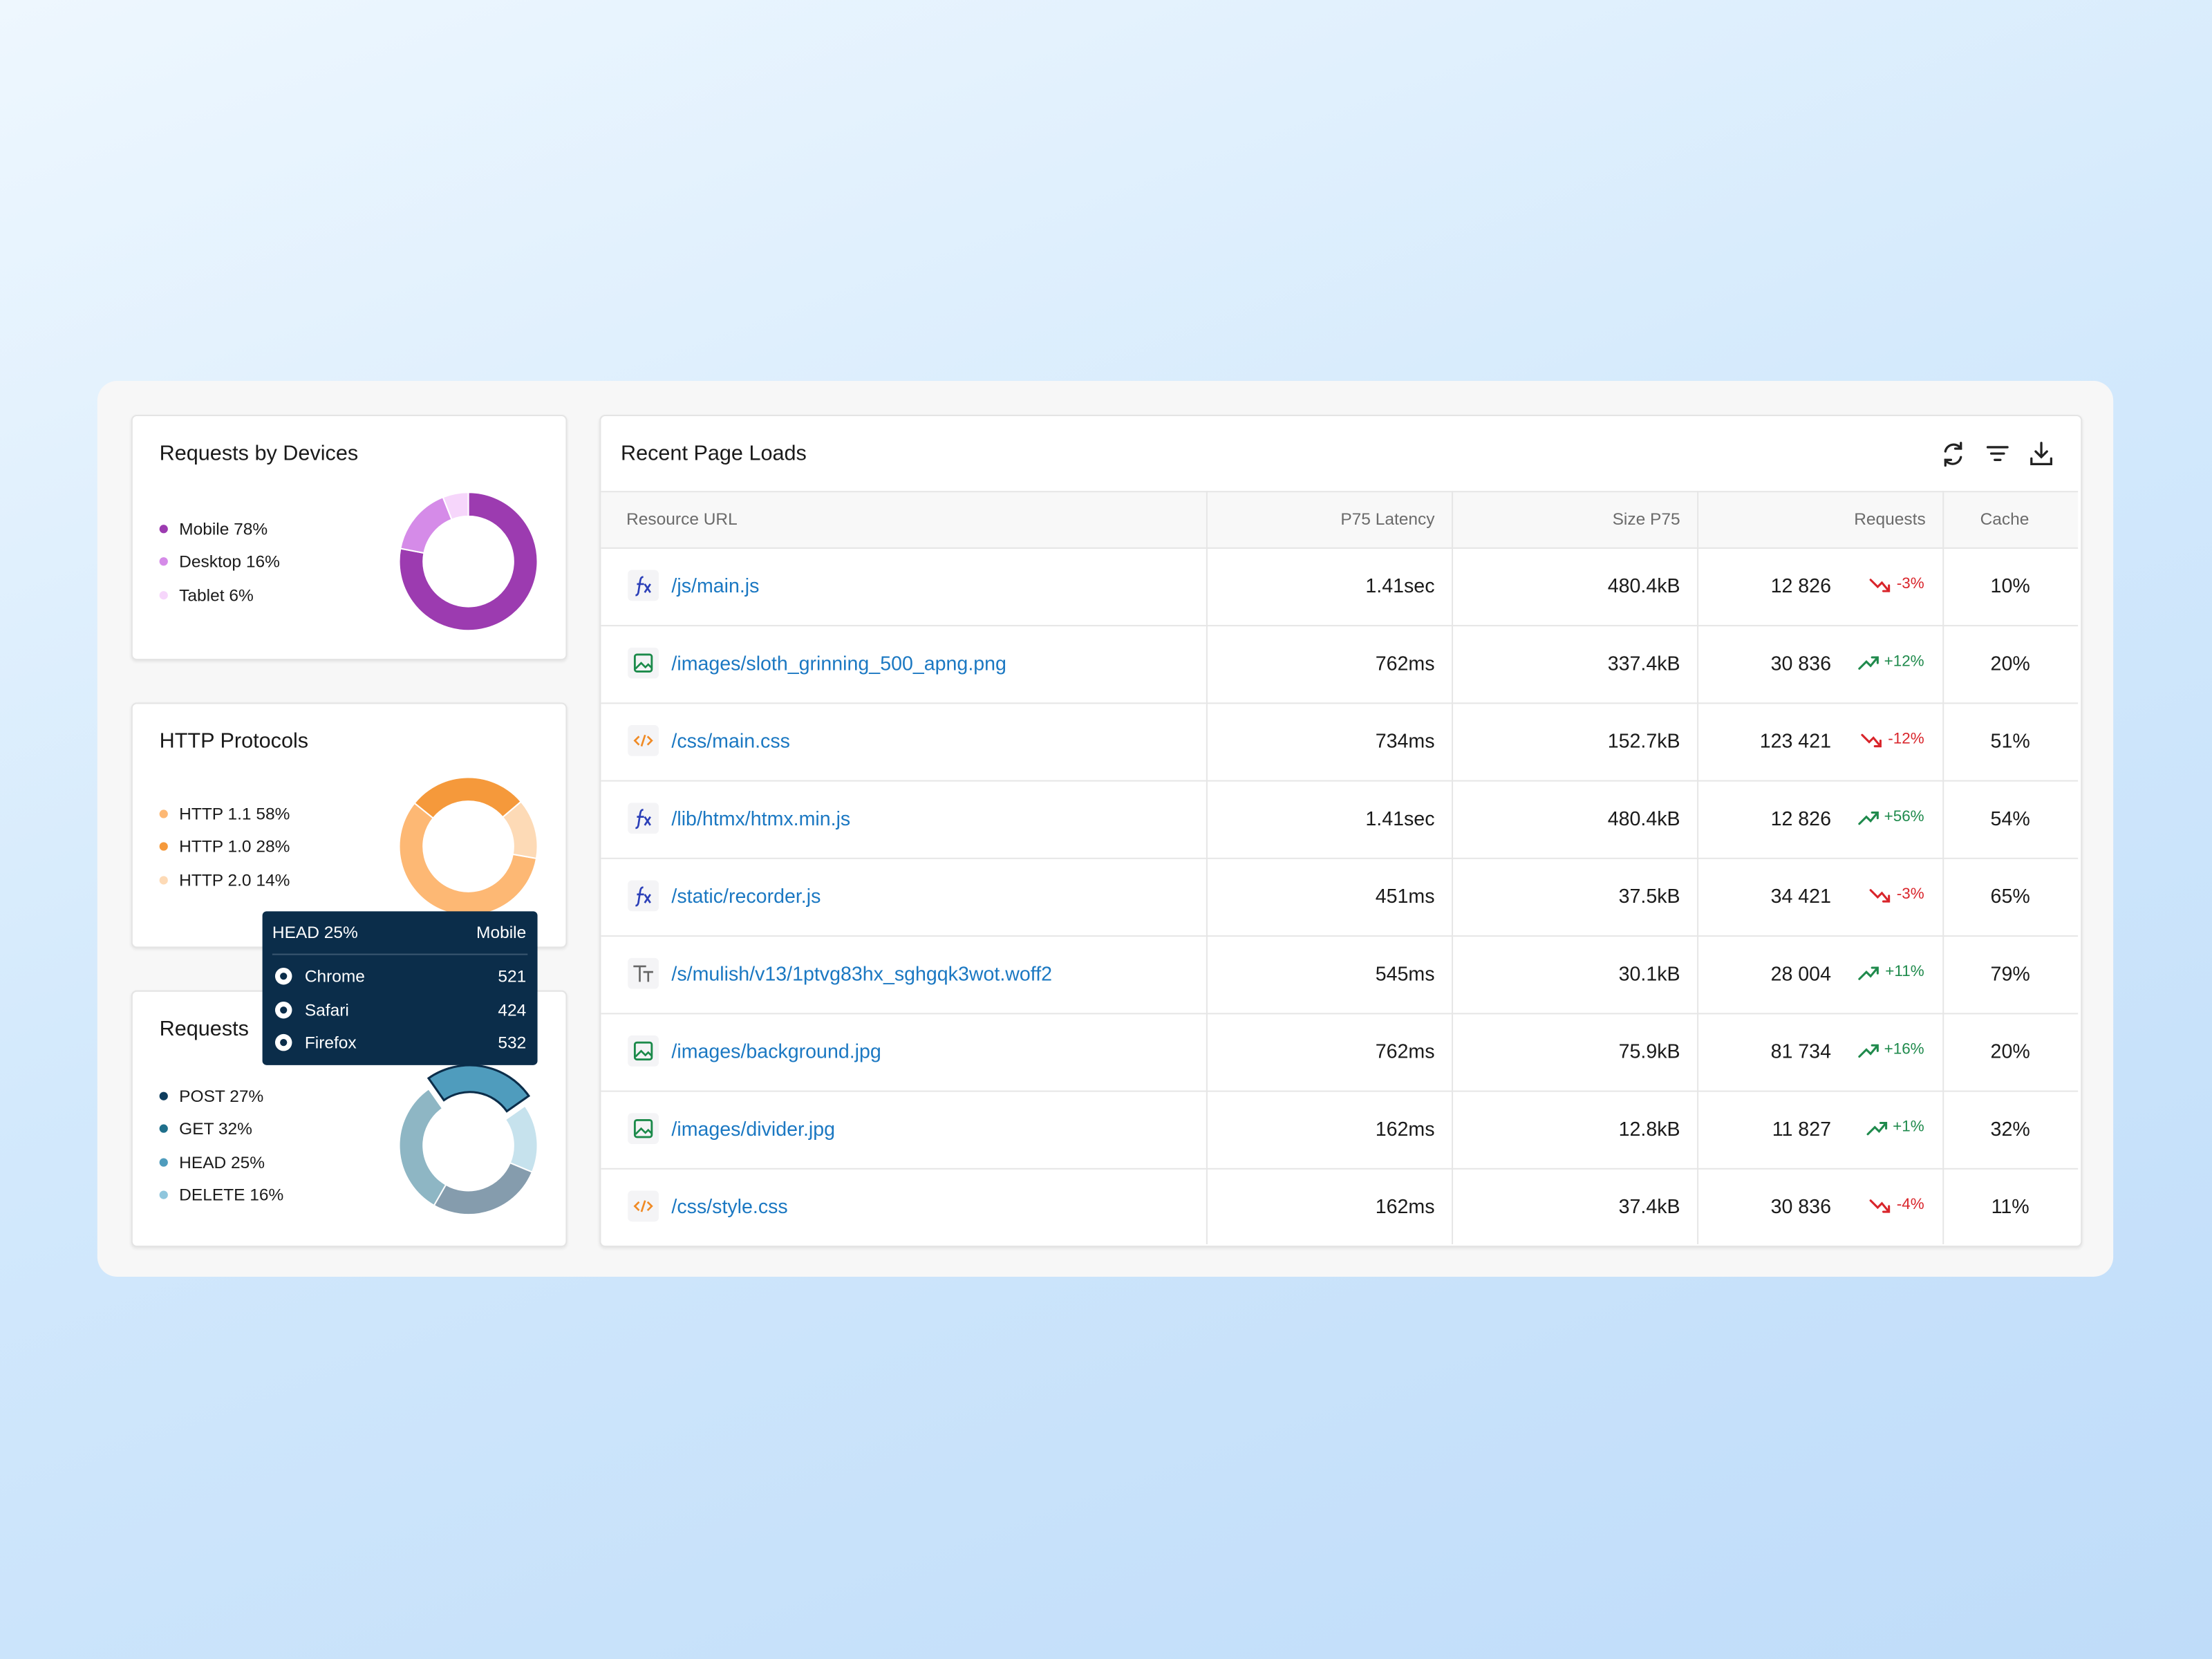  What do you see at coordinates (1801, 1206) in the screenshot?
I see `requests: 30 836` at bounding box center [1801, 1206].